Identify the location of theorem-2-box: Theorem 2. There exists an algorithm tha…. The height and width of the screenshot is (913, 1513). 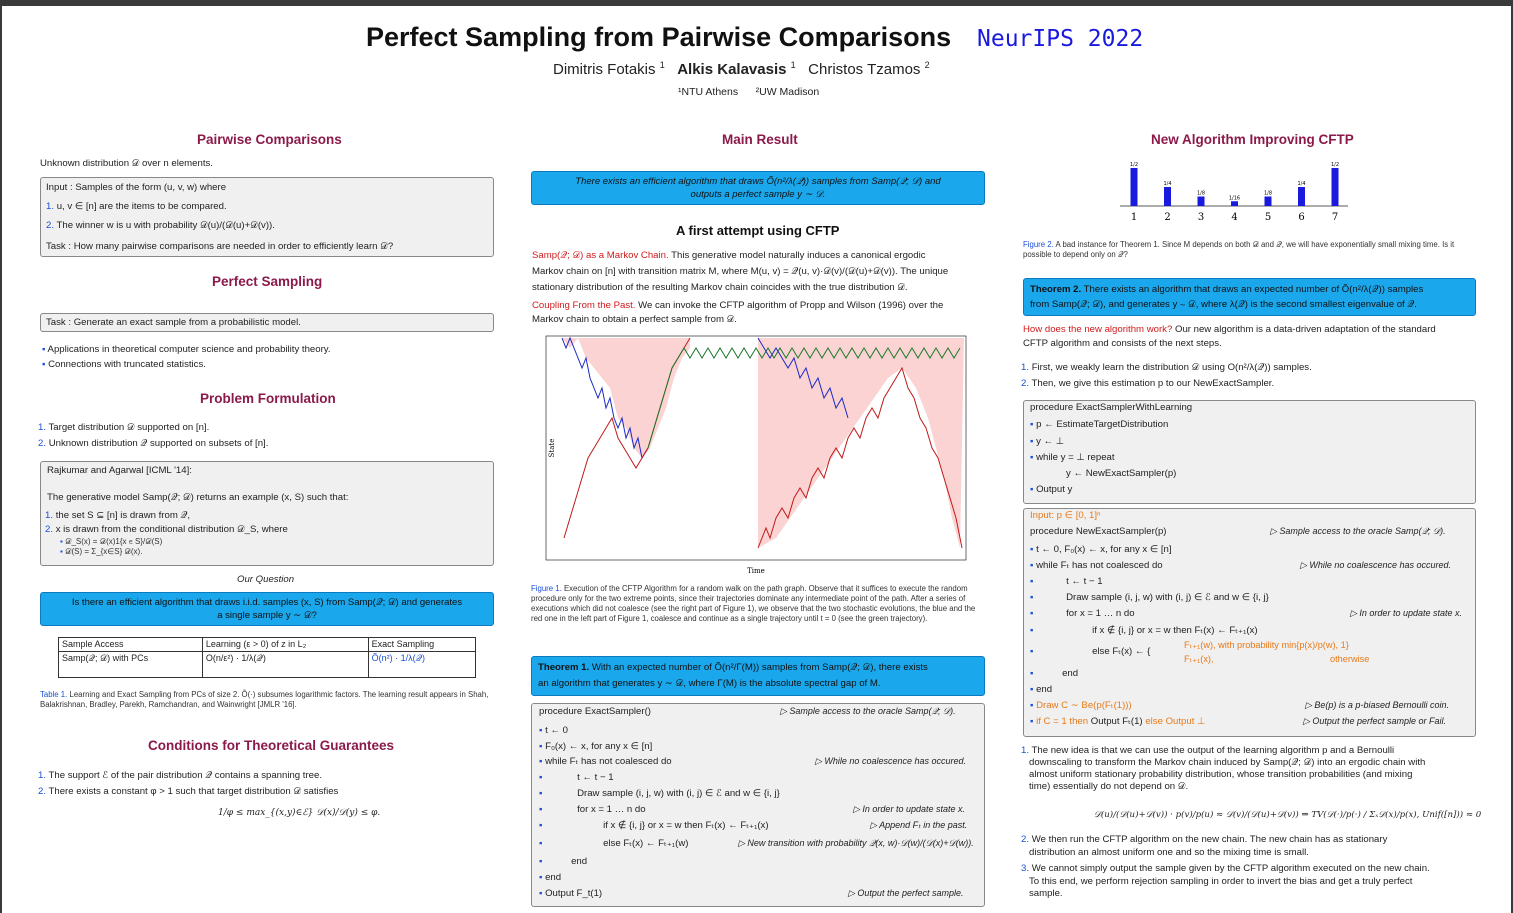
(1249, 297).